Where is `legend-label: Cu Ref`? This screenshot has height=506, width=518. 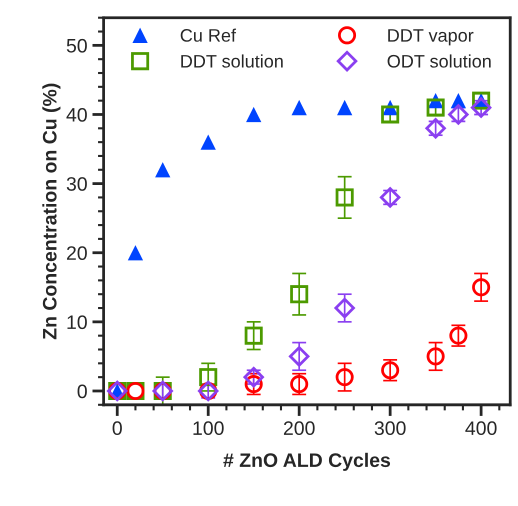 legend-label: Cu Ref is located at coordinates (208, 35).